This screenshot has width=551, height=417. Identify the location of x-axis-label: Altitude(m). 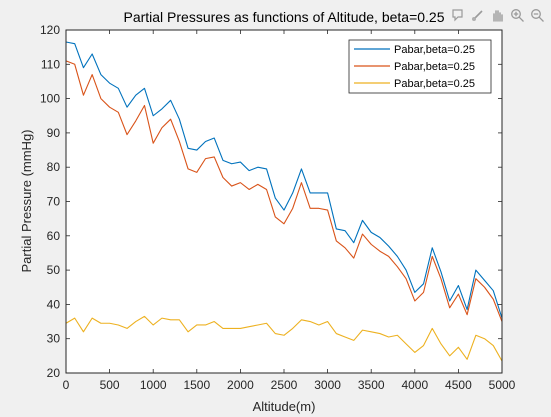
(284, 406).